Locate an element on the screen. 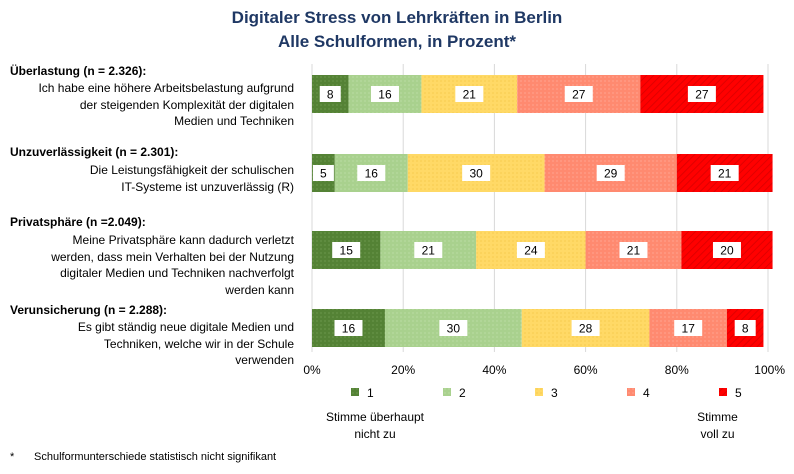 This screenshot has width=794, height=474. x-tick-label: 60% is located at coordinates (586, 370).